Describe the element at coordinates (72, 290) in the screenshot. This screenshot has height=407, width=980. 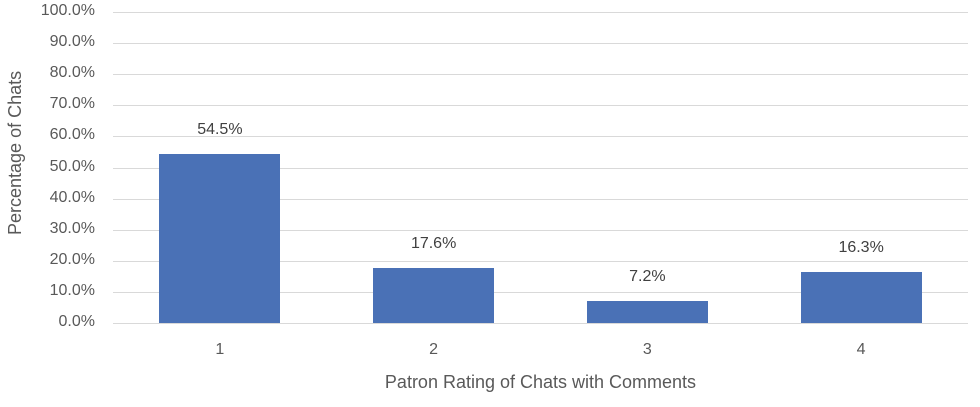
I see `y-tick-label: 10.0%` at that location.